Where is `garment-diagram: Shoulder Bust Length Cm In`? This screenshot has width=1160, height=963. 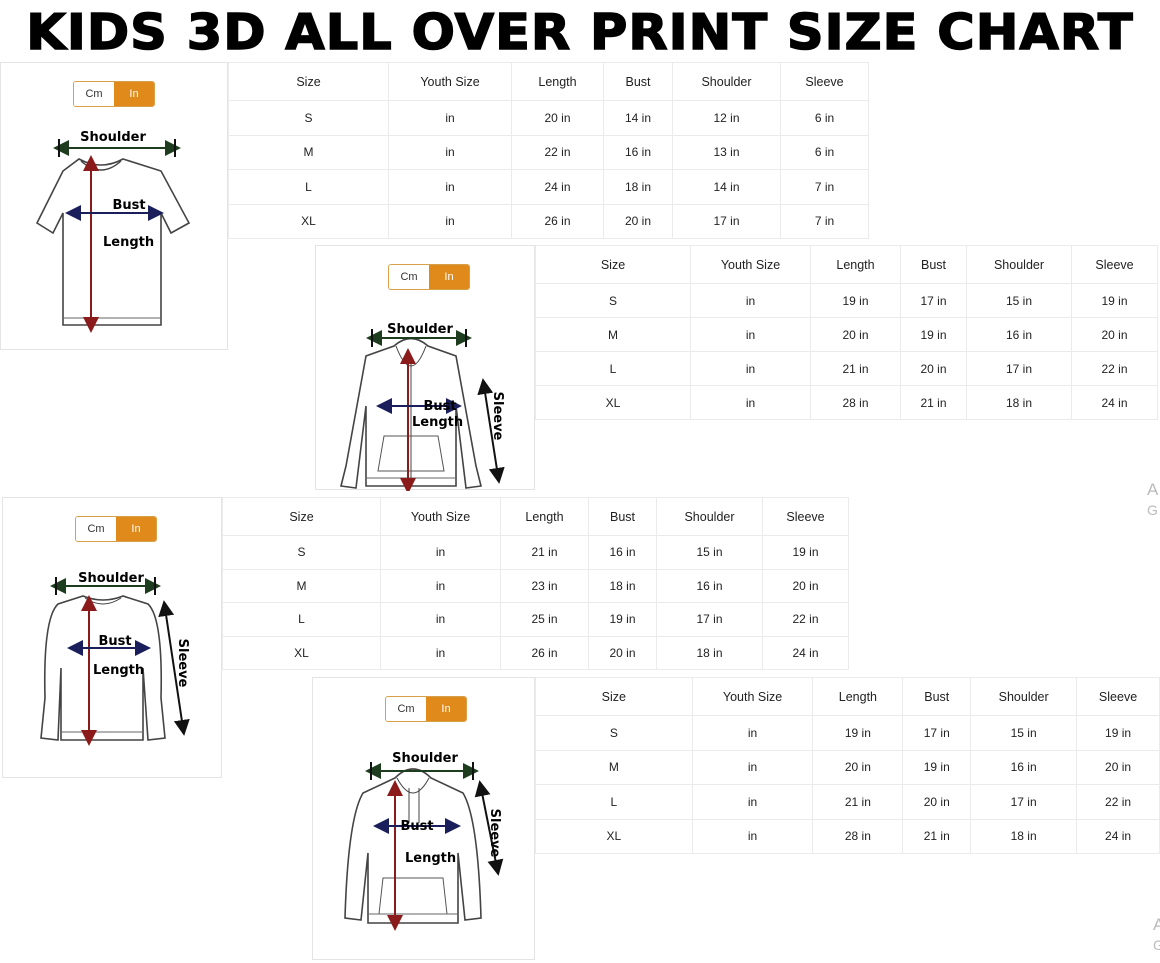 garment-diagram: Shoulder Bust Length Cm In is located at coordinates (114, 206).